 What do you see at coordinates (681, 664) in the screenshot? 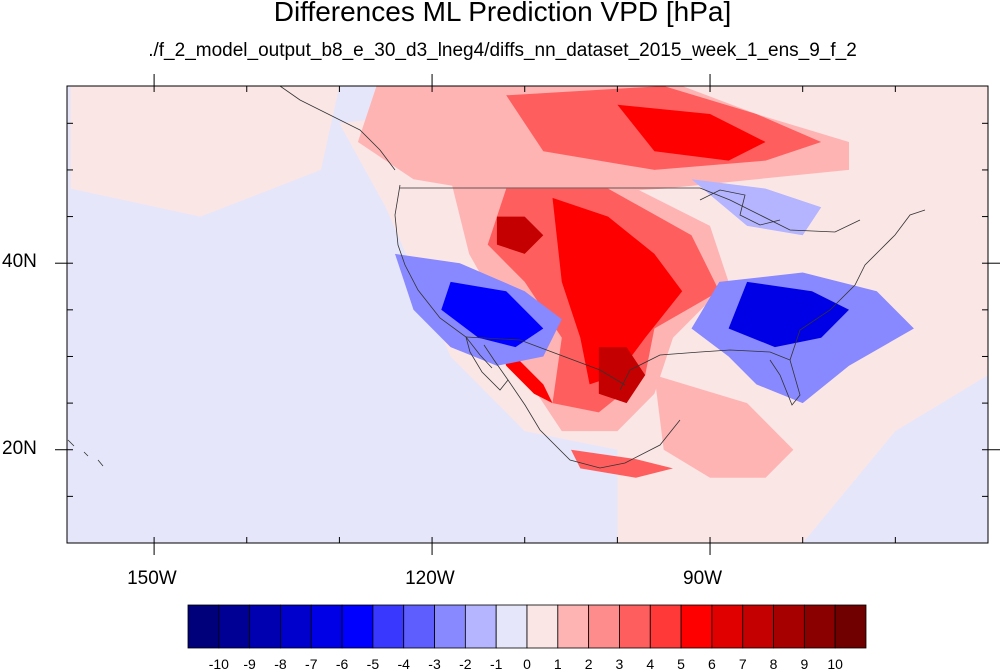
I see `colorbar-label: 5` at bounding box center [681, 664].